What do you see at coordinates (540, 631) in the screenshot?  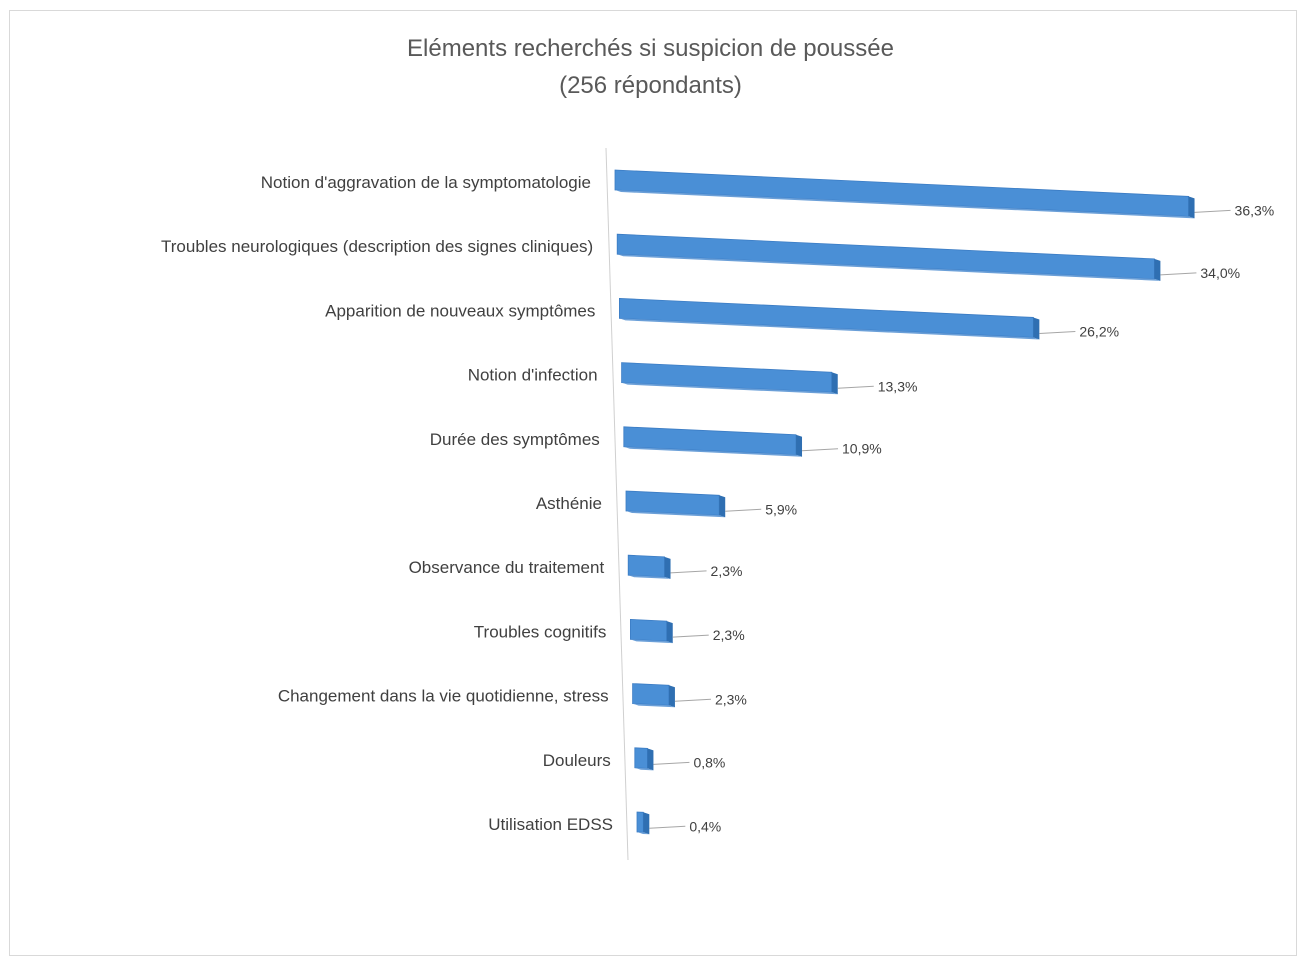 I see `category-label: Troubles cognitifs` at bounding box center [540, 631].